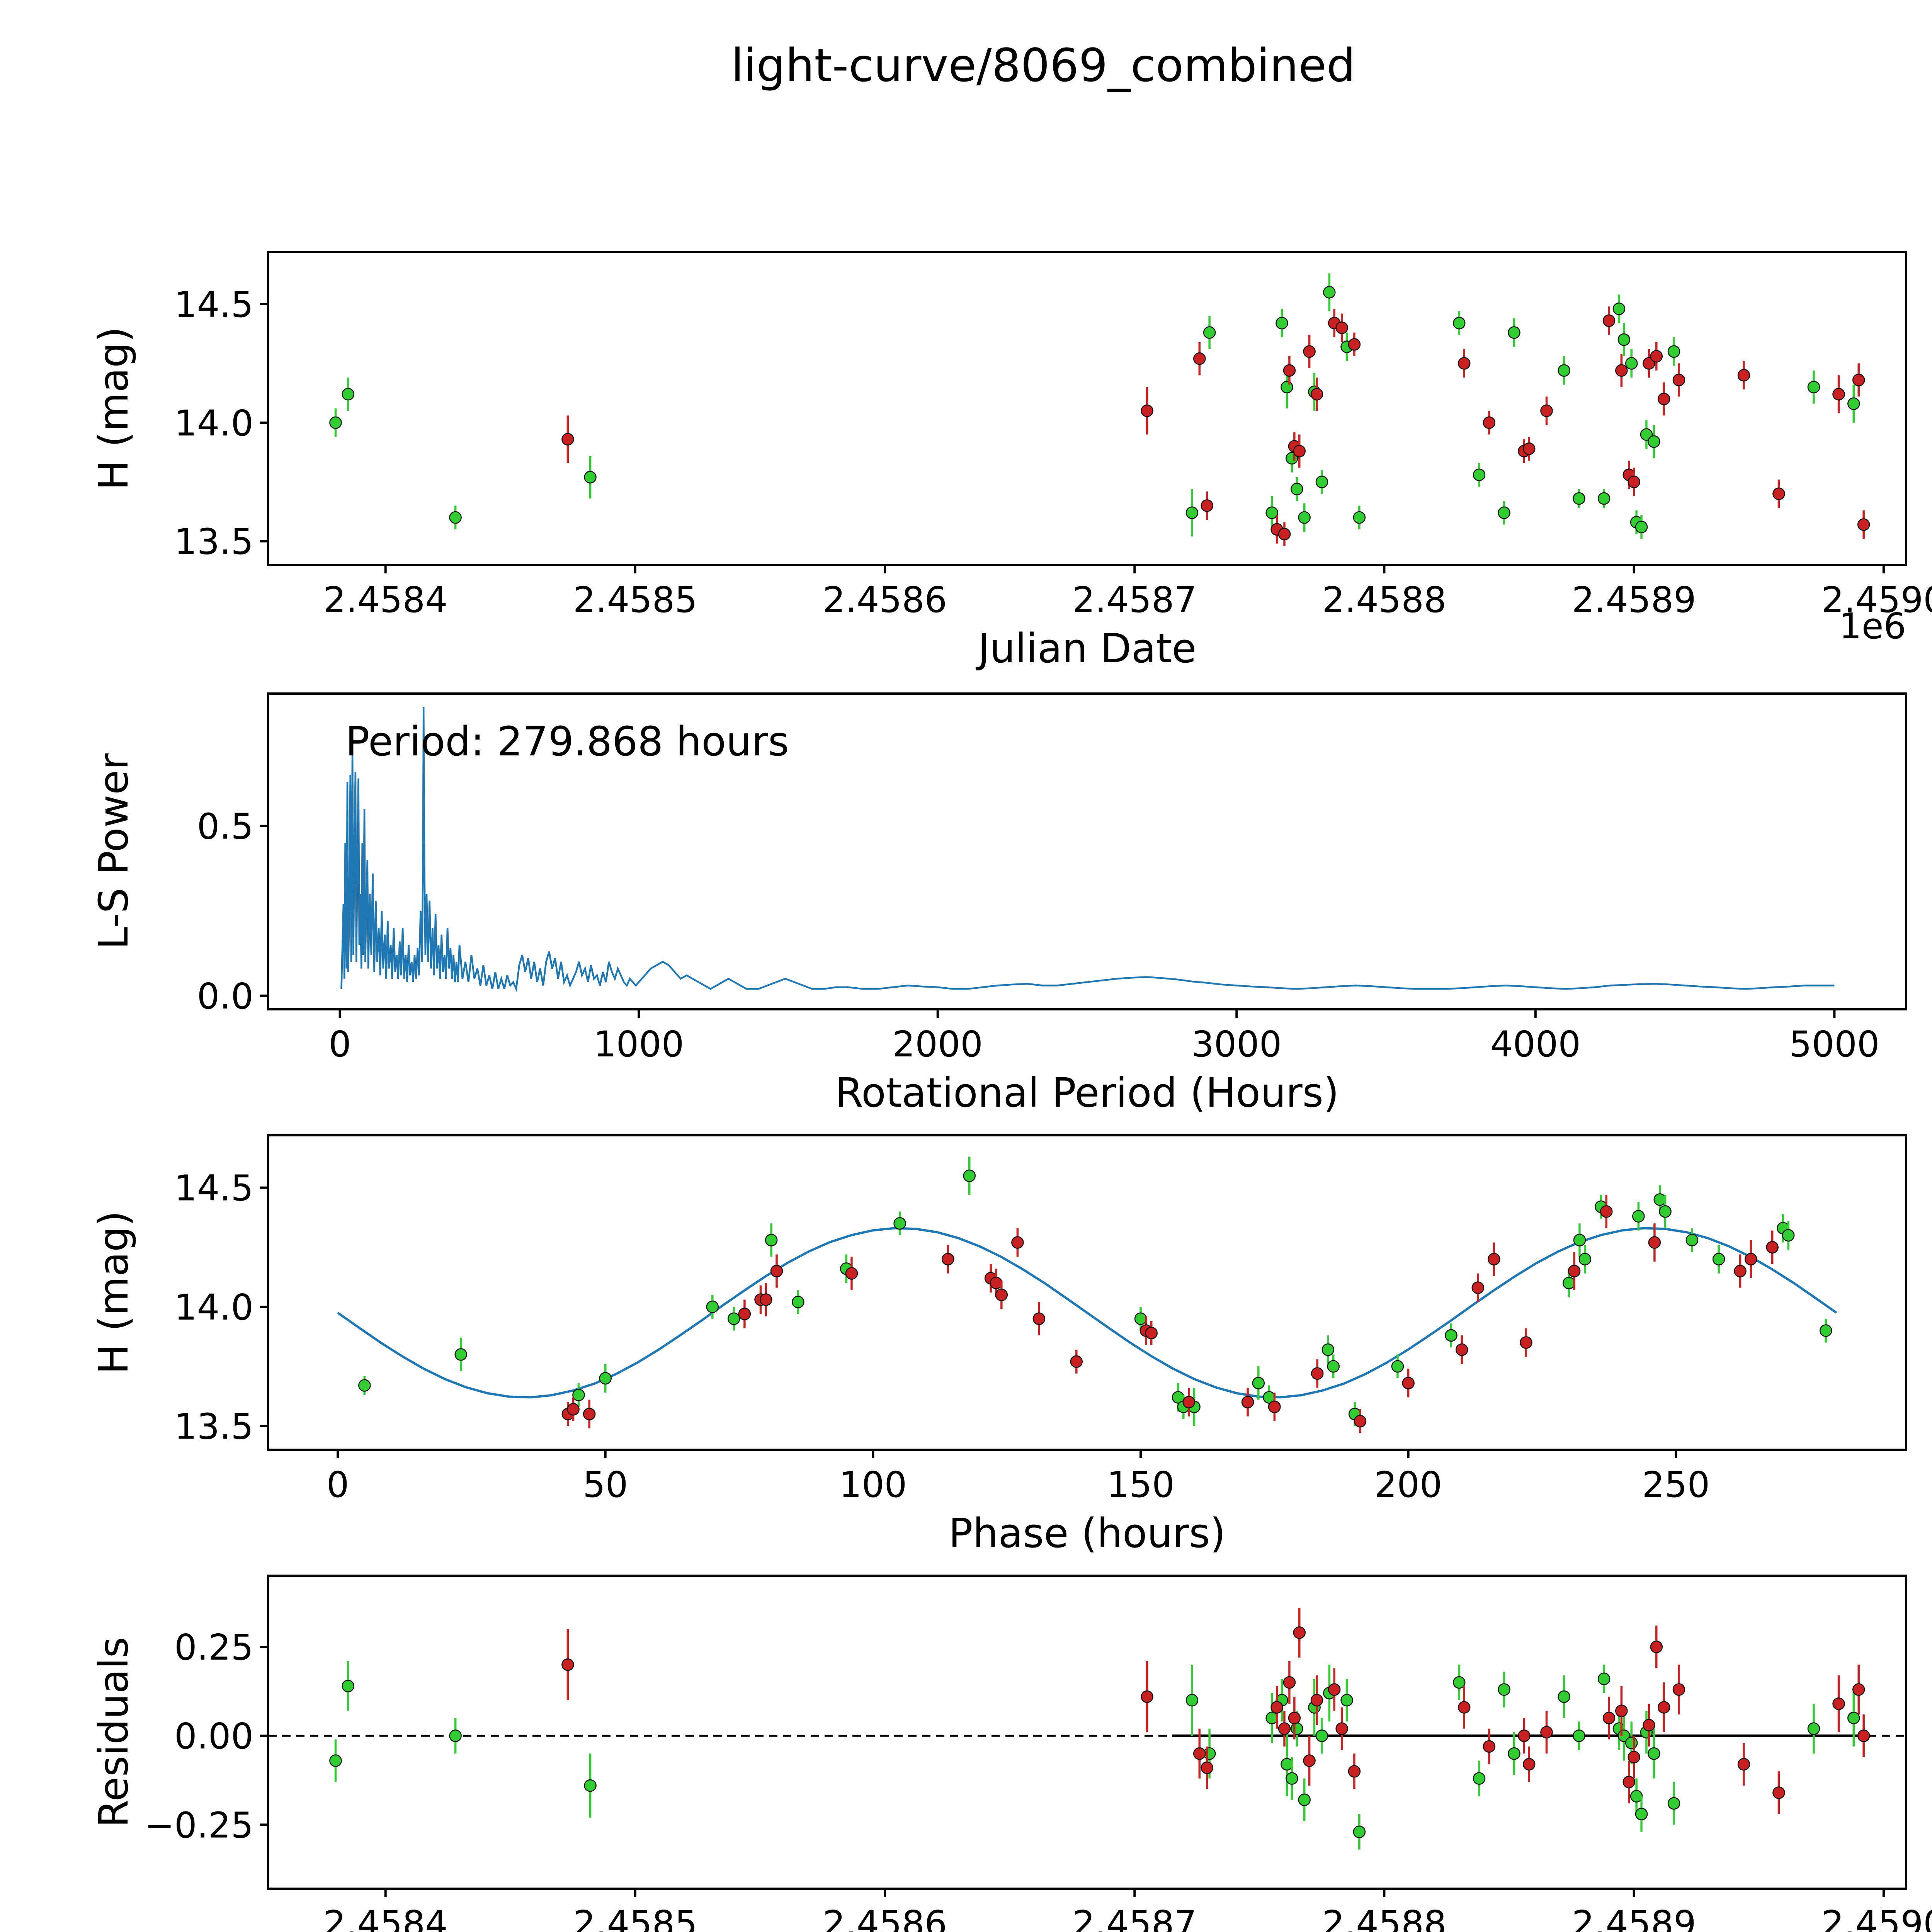 The width and height of the screenshot is (1932, 1932). Describe the element at coordinates (1086, 649) in the screenshot. I see `x-axis-label: Julian Date` at that location.